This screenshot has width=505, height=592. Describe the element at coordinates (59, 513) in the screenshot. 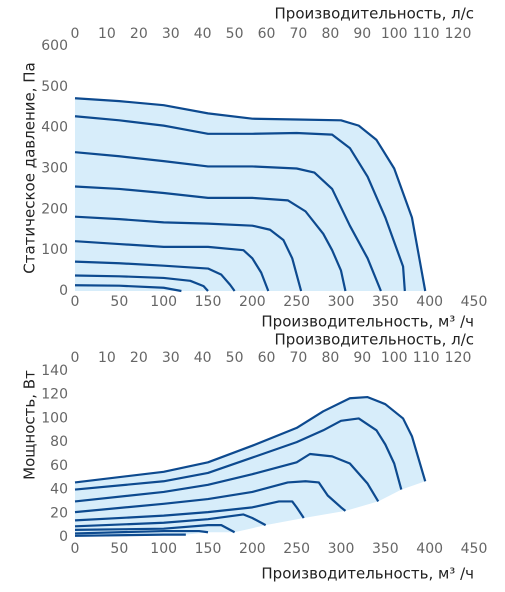

I see `y-tick-label: 20` at that location.